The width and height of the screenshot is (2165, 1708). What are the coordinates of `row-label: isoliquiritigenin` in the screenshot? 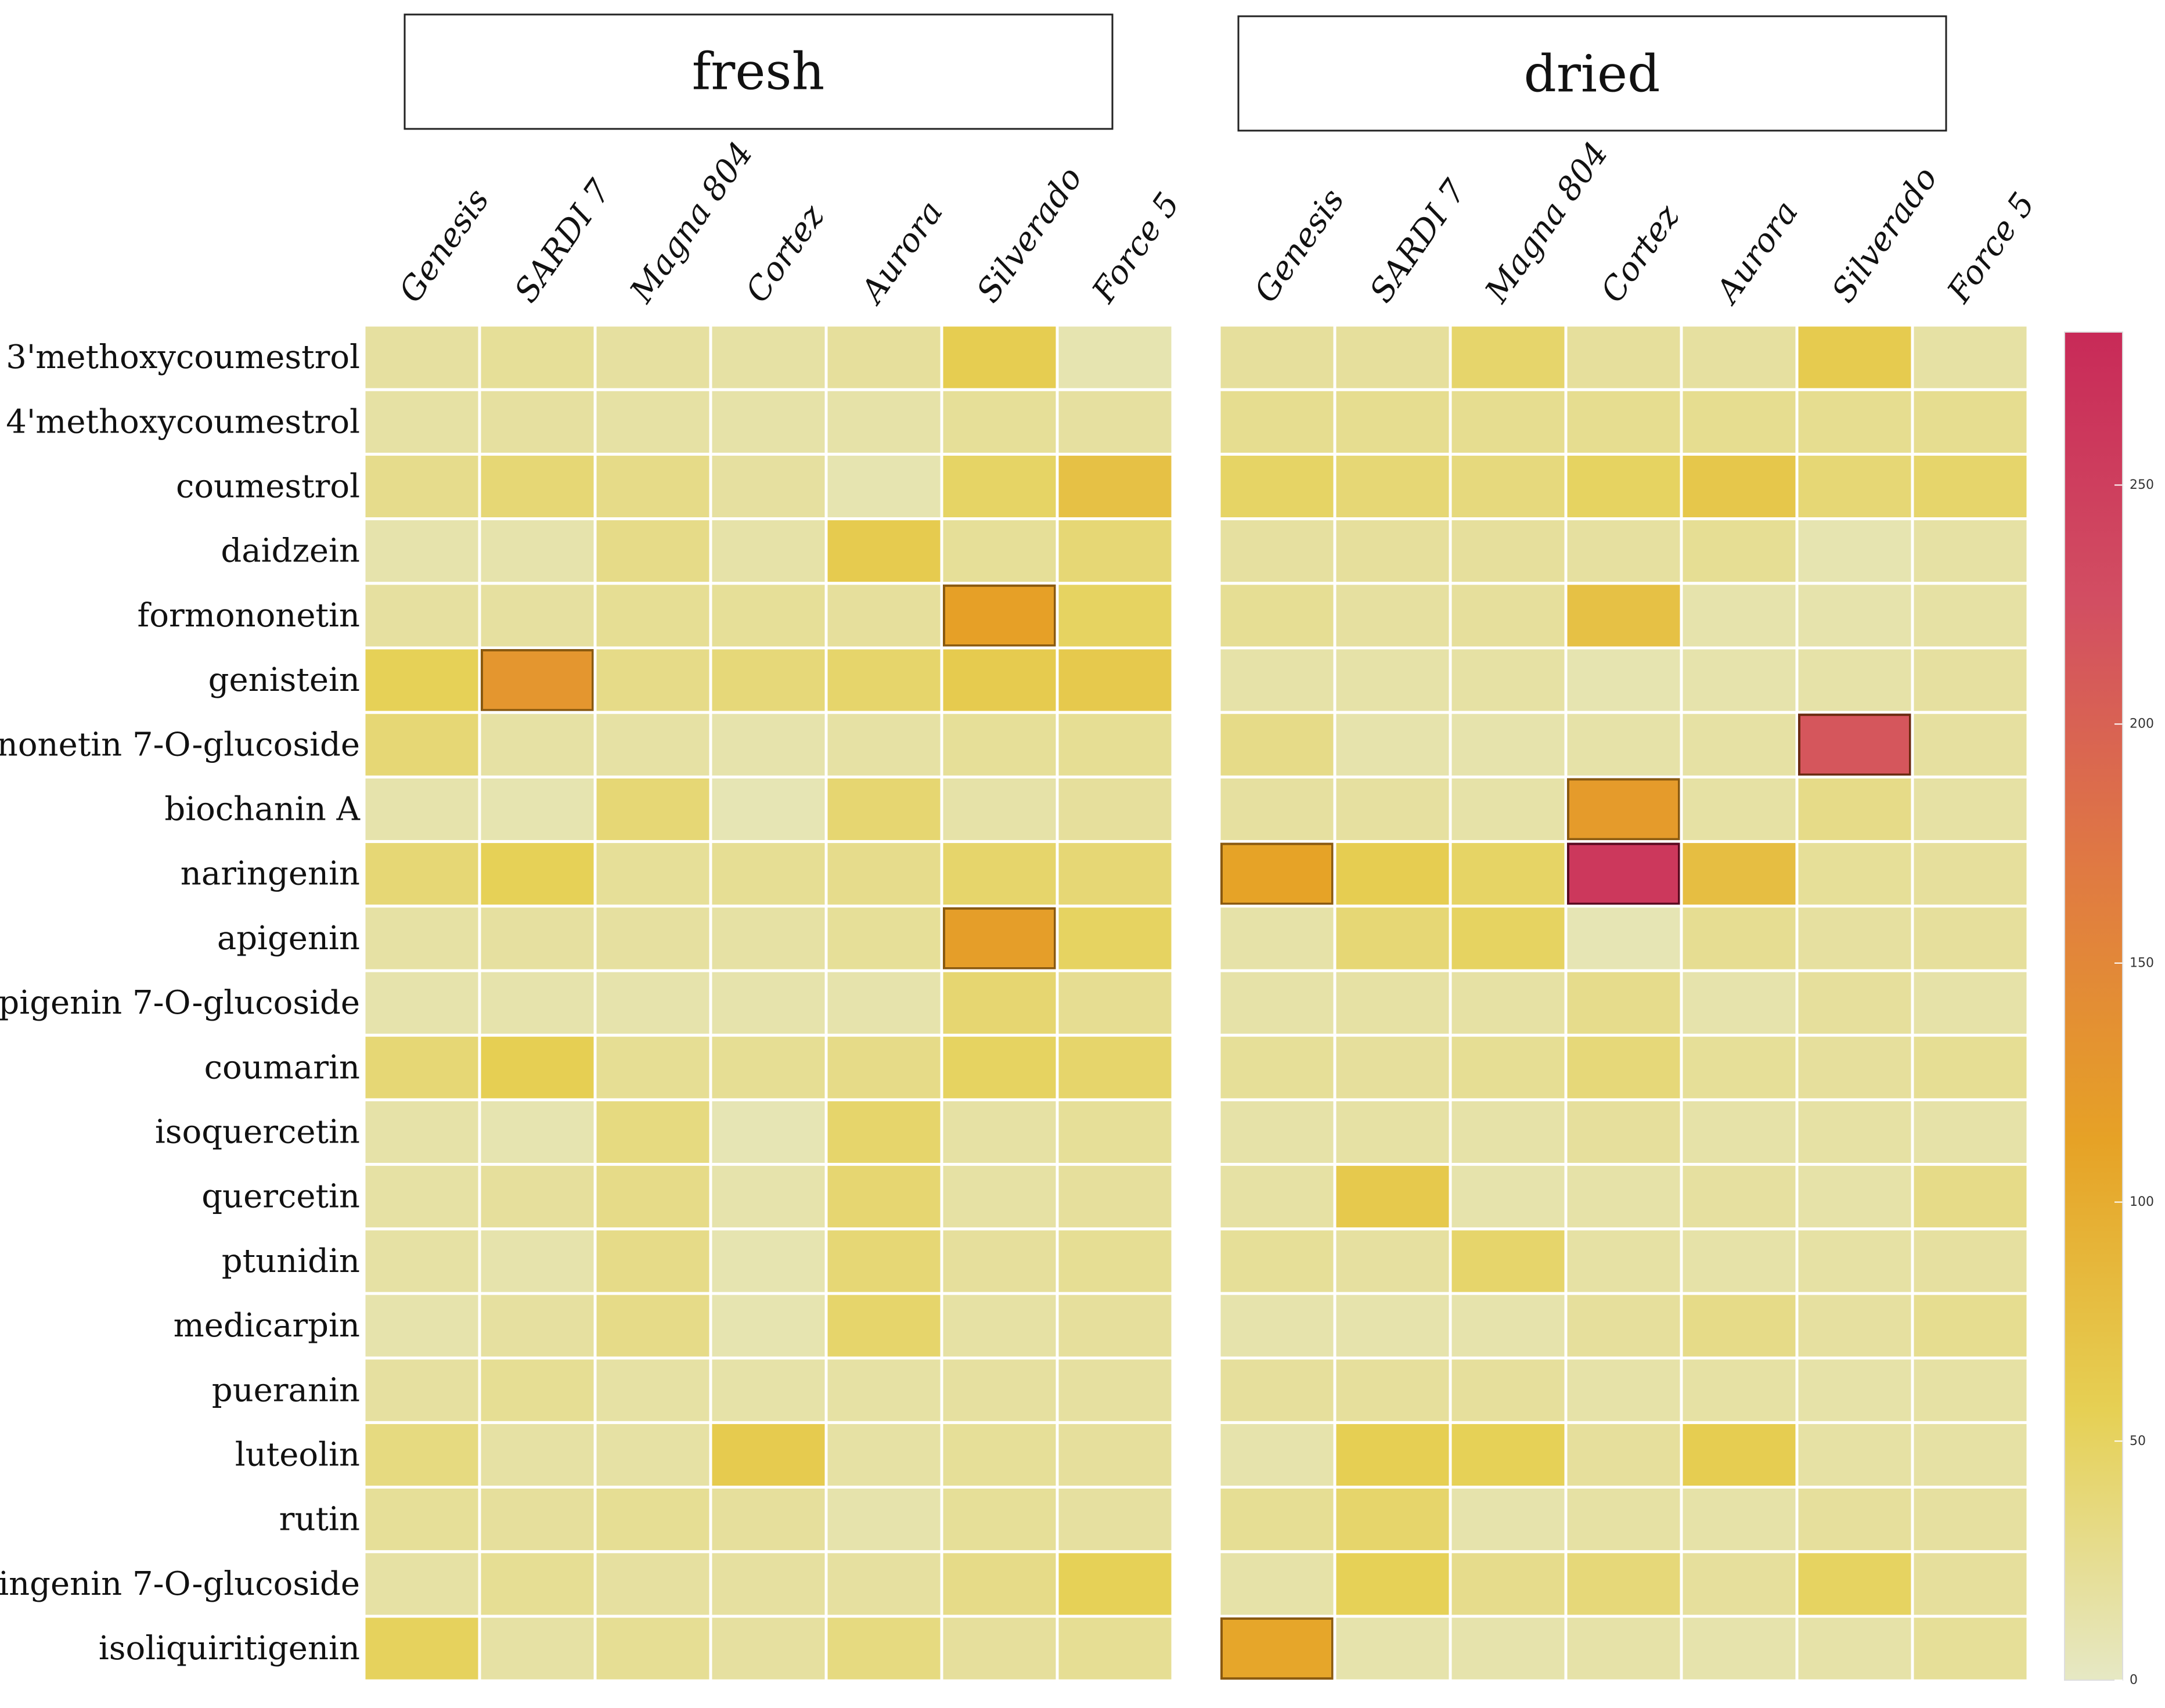 It's located at (230, 1649).